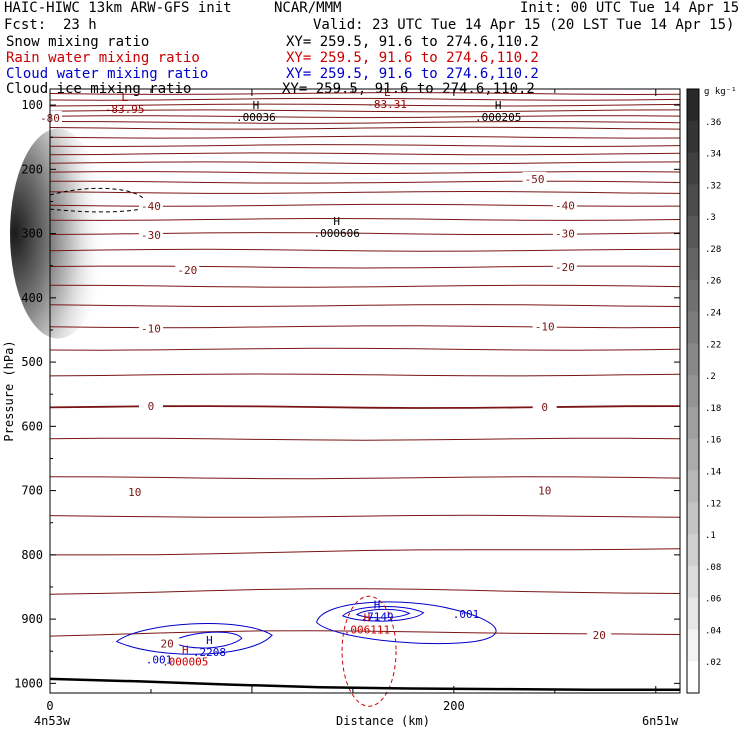  Describe the element at coordinates (454, 706) in the screenshot. I see `x-tick-label: 200` at that location.